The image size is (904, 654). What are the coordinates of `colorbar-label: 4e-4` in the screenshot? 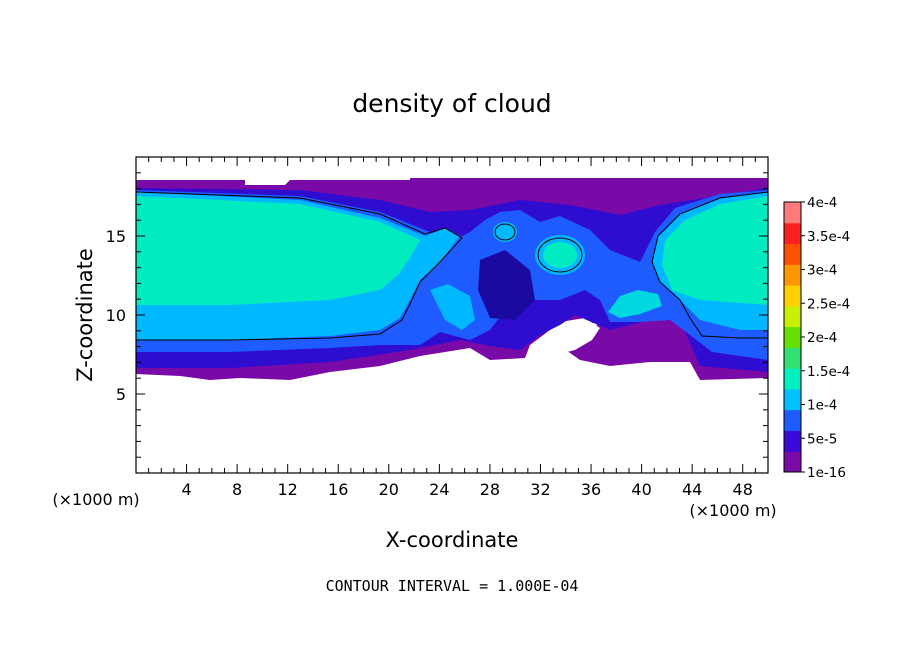 It's located at (822, 203).